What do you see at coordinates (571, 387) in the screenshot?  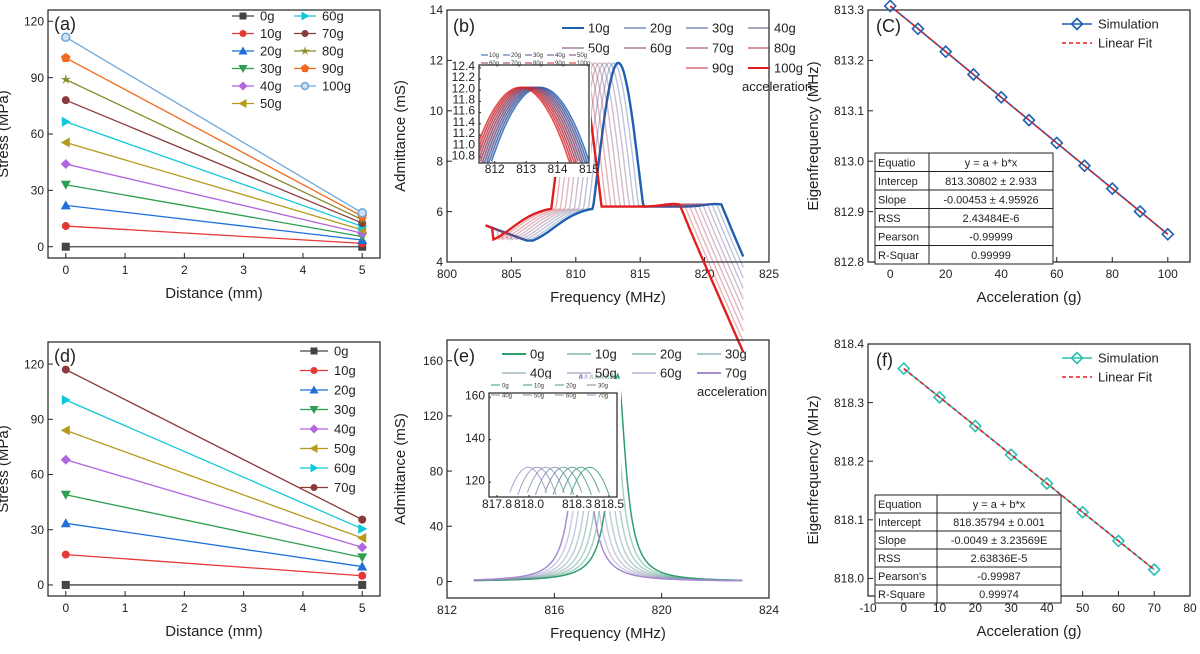 I see `e-inset-legend-label: 20g` at bounding box center [571, 387].